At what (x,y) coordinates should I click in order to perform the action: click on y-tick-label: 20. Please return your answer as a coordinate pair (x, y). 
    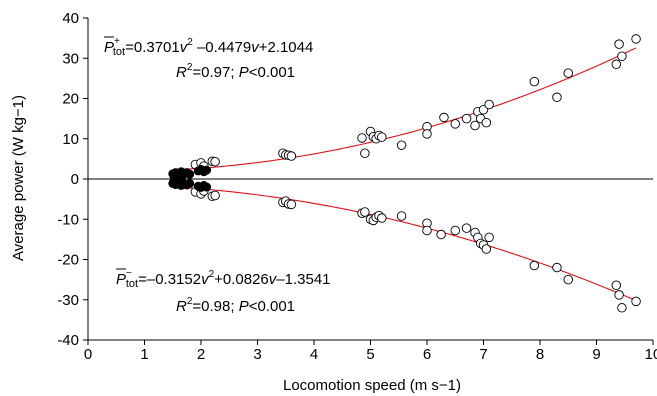
    Looking at the image, I should click on (70, 99).